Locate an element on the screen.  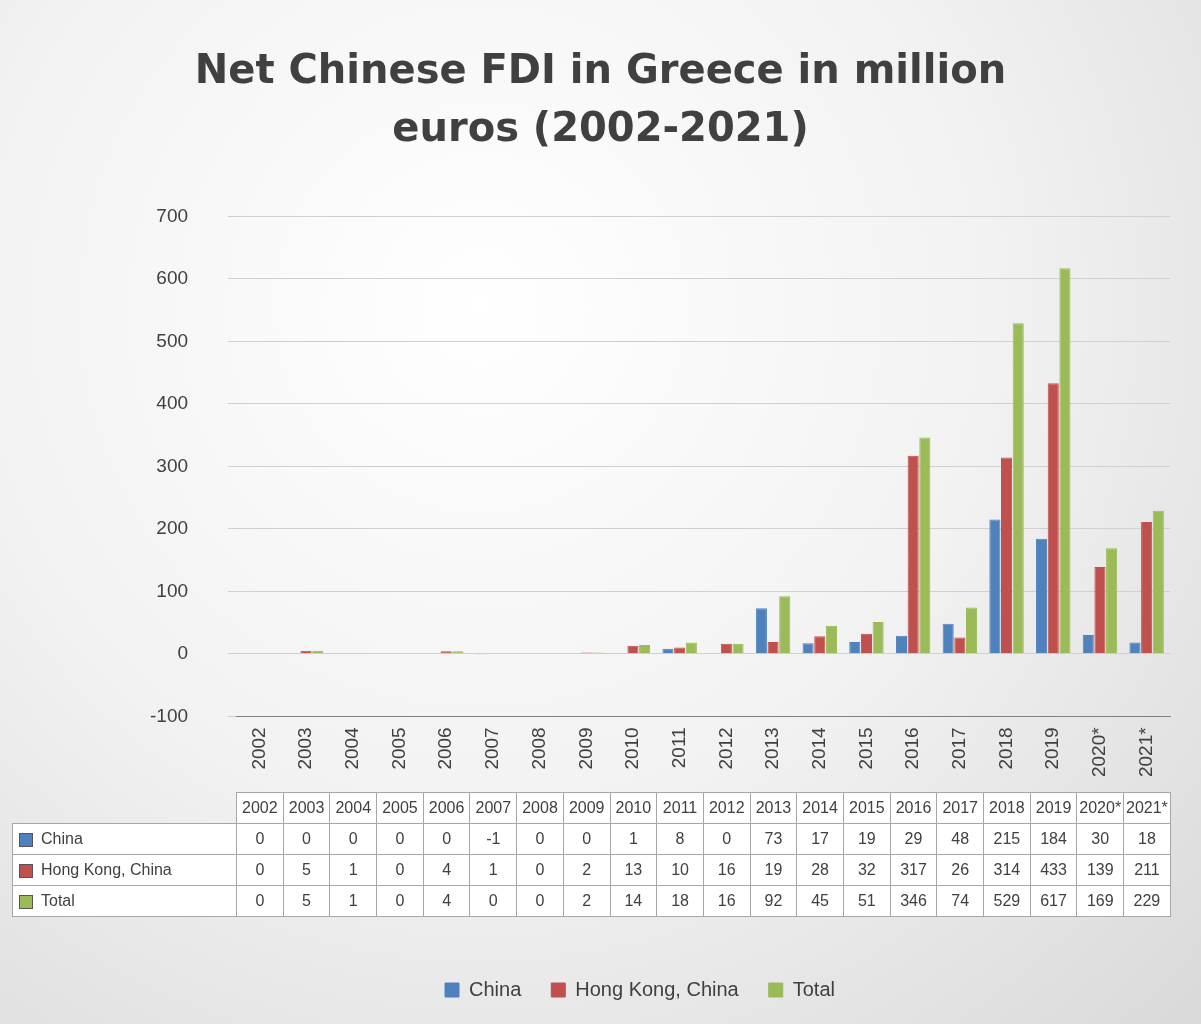
x-tick-label: 2021* is located at coordinates (1145, 752).